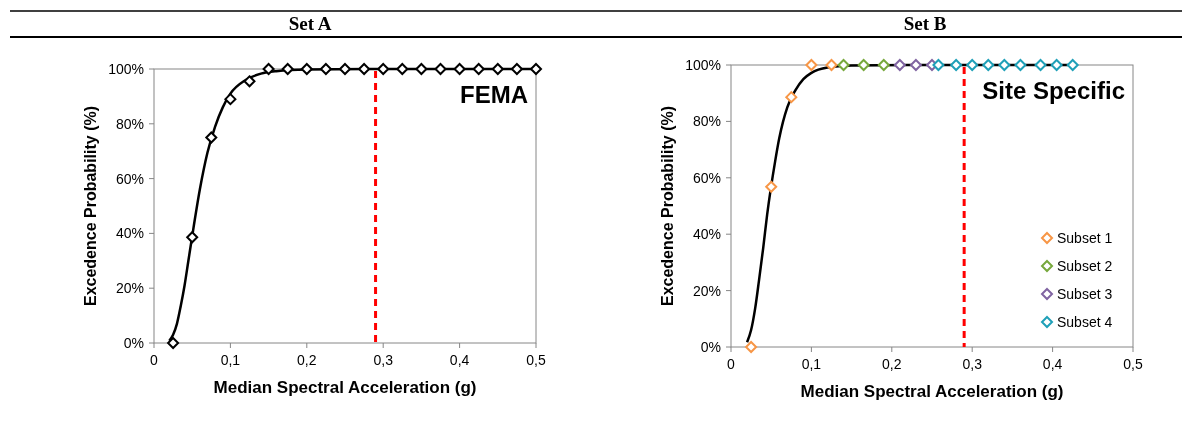  Describe the element at coordinates (1085, 266) in the screenshot. I see `legend-label: Subset 2` at that location.